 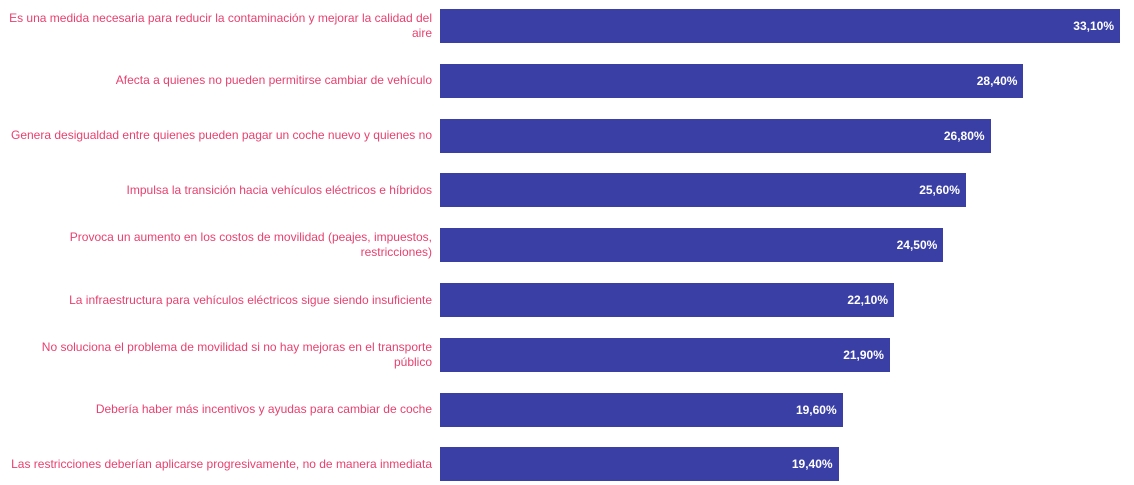 What do you see at coordinates (868, 300) in the screenshot?
I see `value-label: 22,10%` at bounding box center [868, 300].